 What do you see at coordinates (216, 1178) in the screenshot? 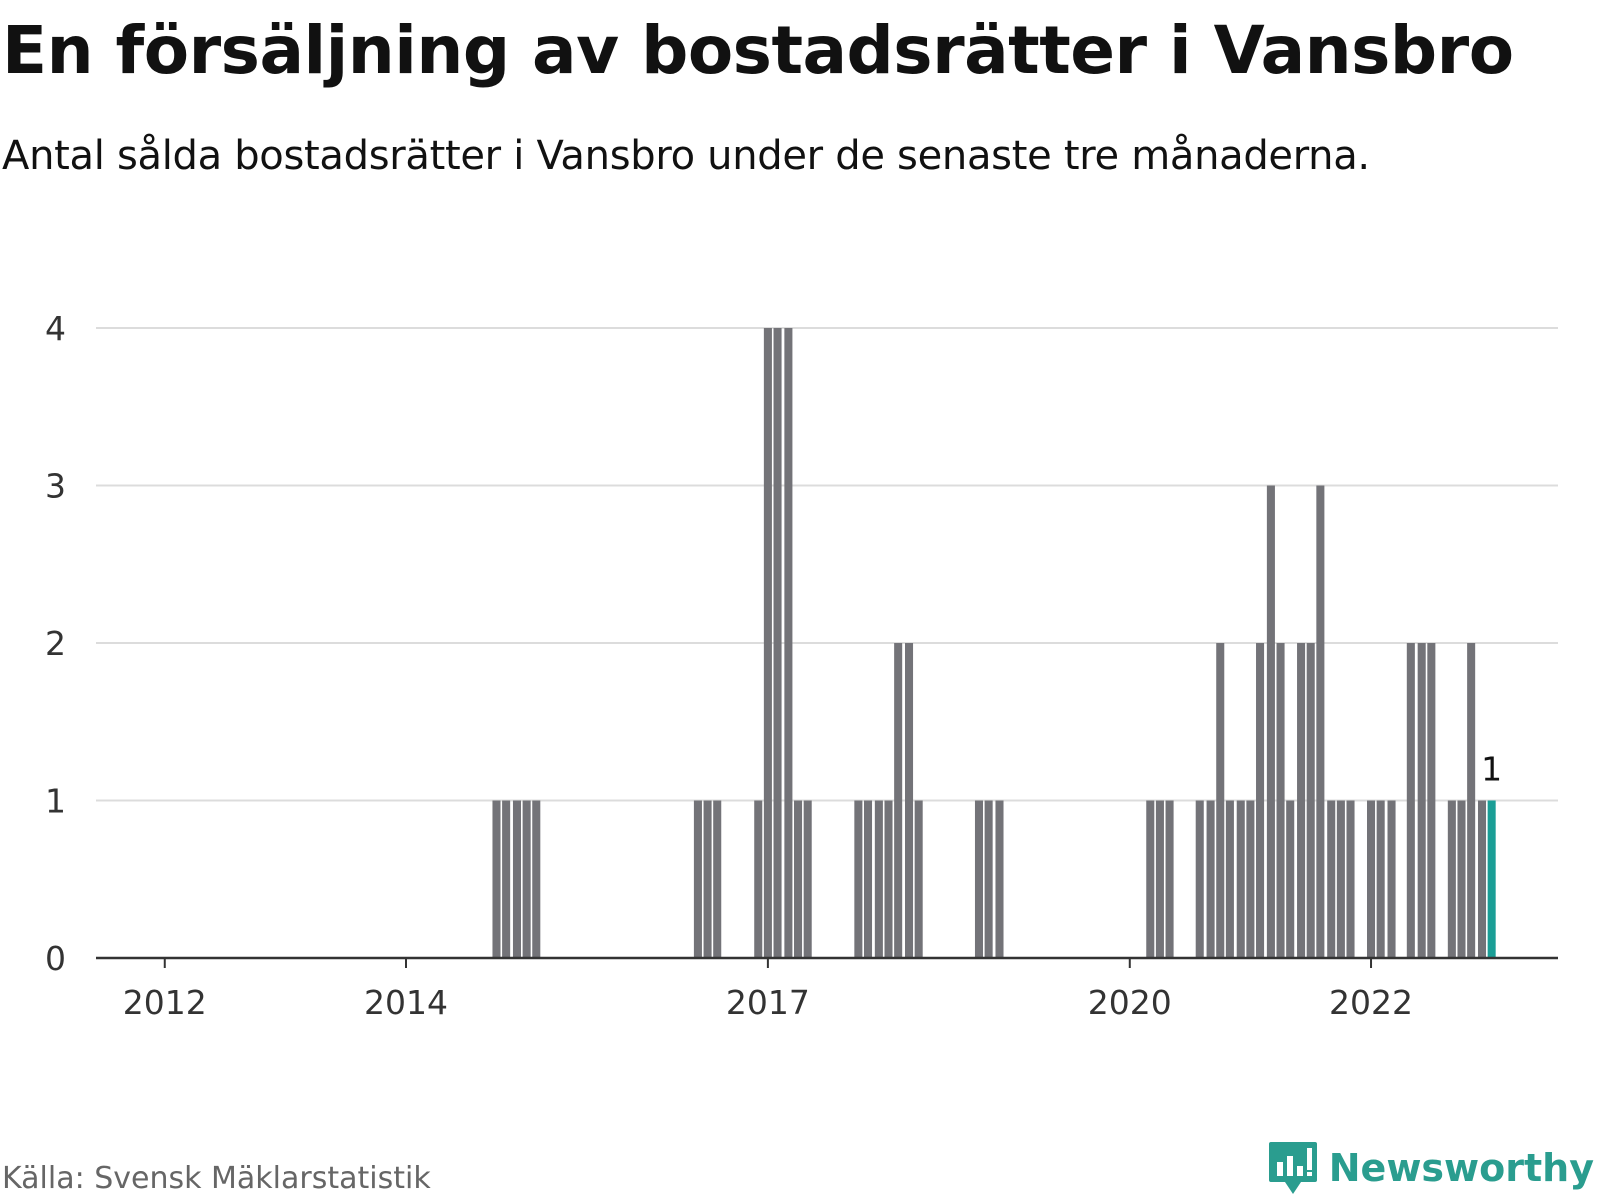
I see `source-note: Källa: Svensk Mäklarstatistik` at bounding box center [216, 1178].